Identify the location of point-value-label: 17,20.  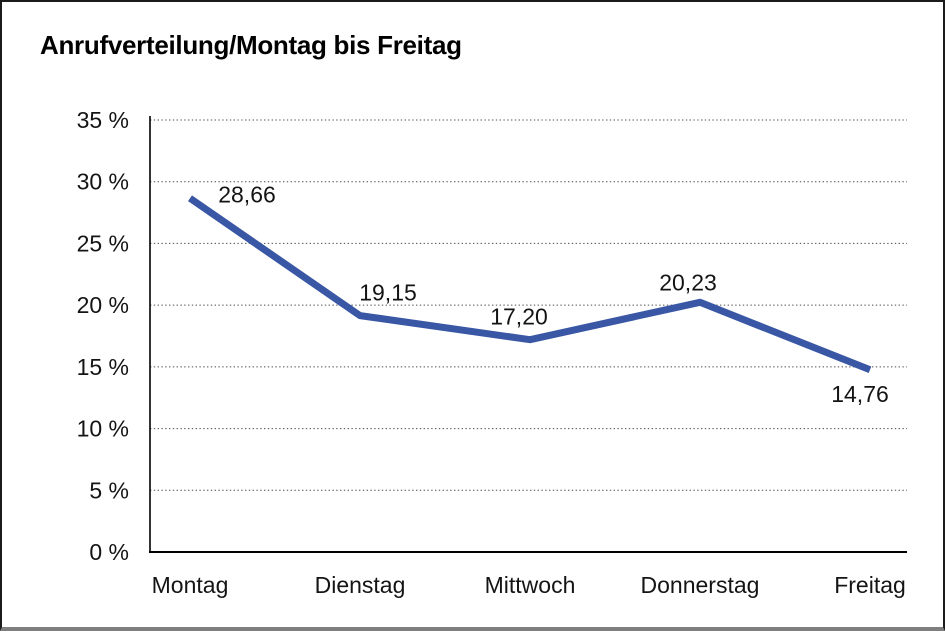
(519, 317).